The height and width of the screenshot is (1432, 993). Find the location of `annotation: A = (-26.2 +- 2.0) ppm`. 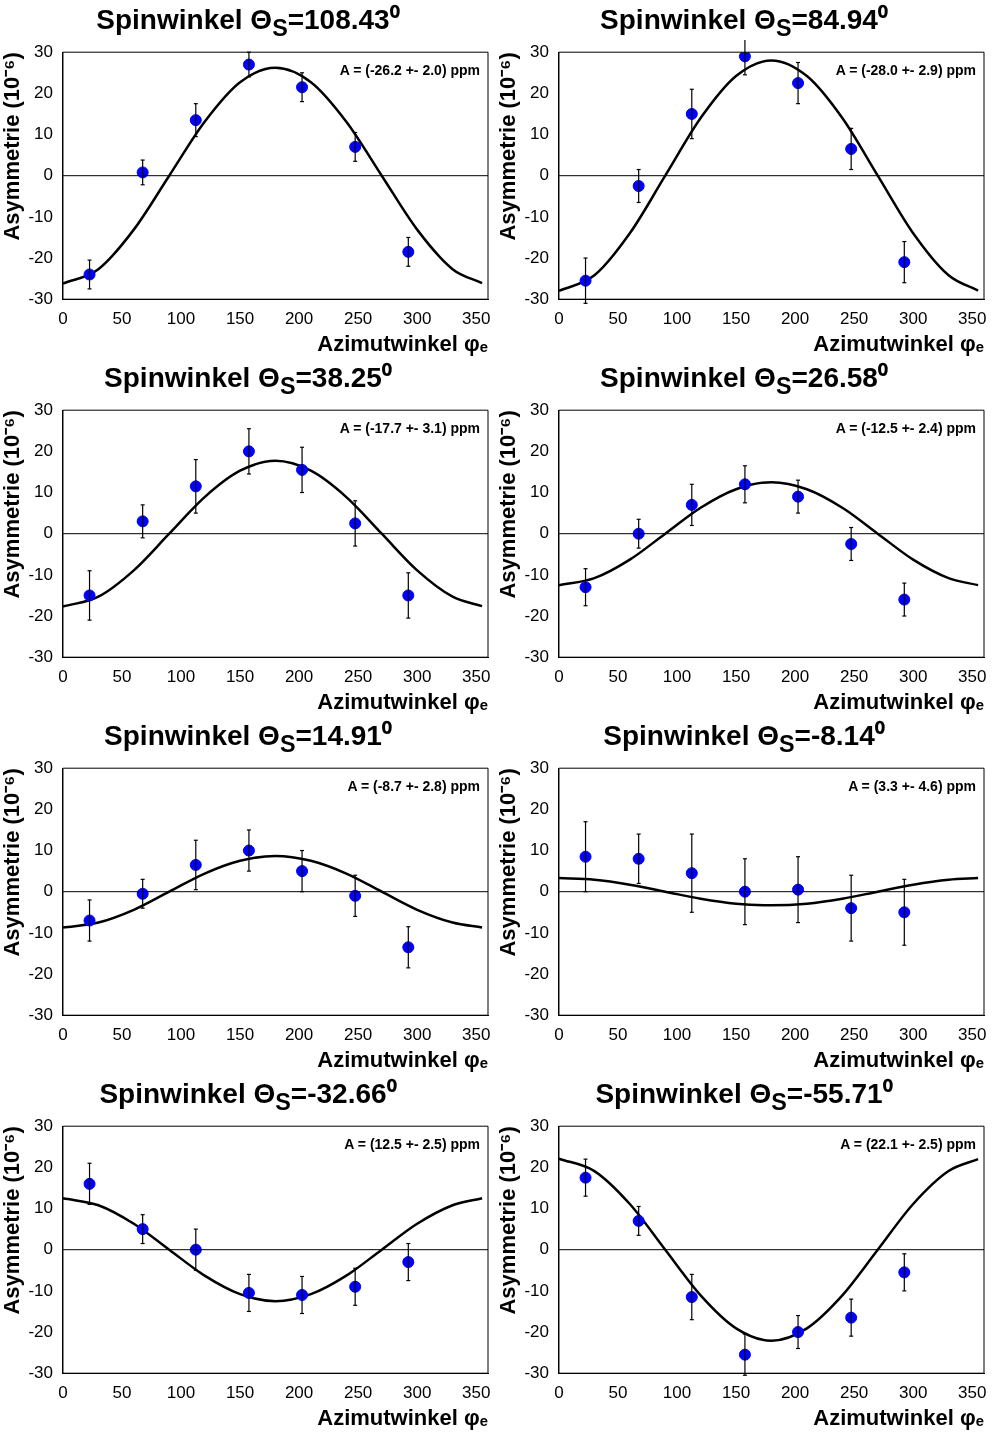

annotation: A = (-26.2 +- 2.0) ppm is located at coordinates (409, 70).